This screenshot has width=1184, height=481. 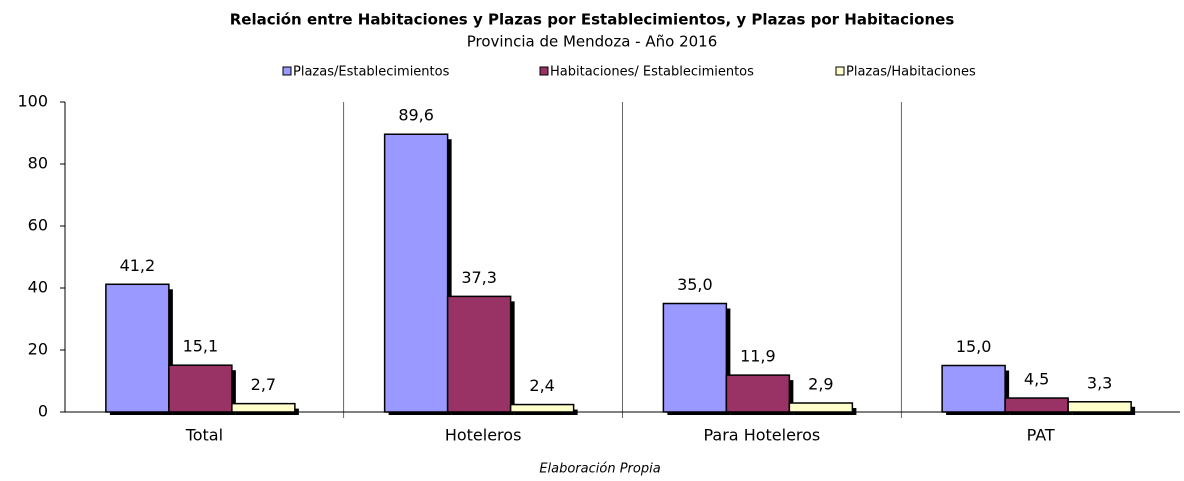 What do you see at coordinates (1036, 379) in the screenshot?
I see `data-label: 4,5` at bounding box center [1036, 379].